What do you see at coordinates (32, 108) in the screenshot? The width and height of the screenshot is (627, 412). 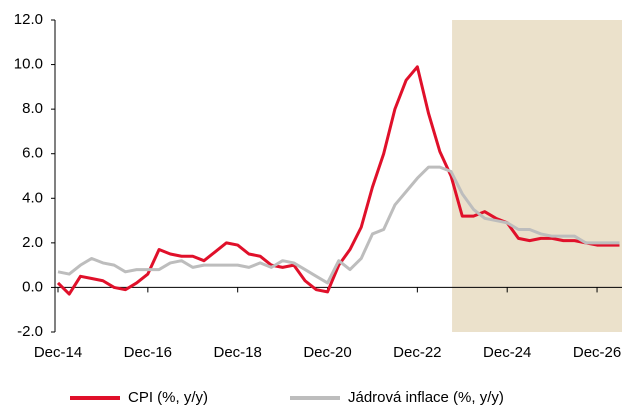 I see `y-tick-label: 8.0` at bounding box center [32, 108].